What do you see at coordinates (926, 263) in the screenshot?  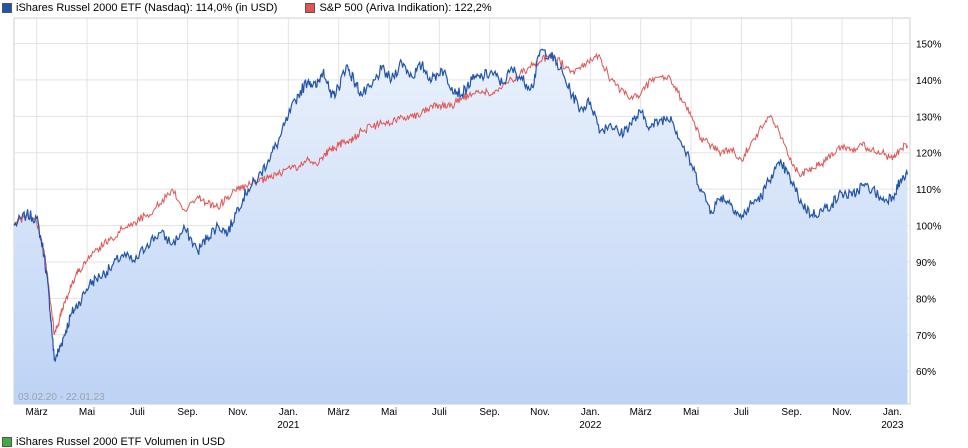 I see `y-tick-label: 90%` at bounding box center [926, 263].